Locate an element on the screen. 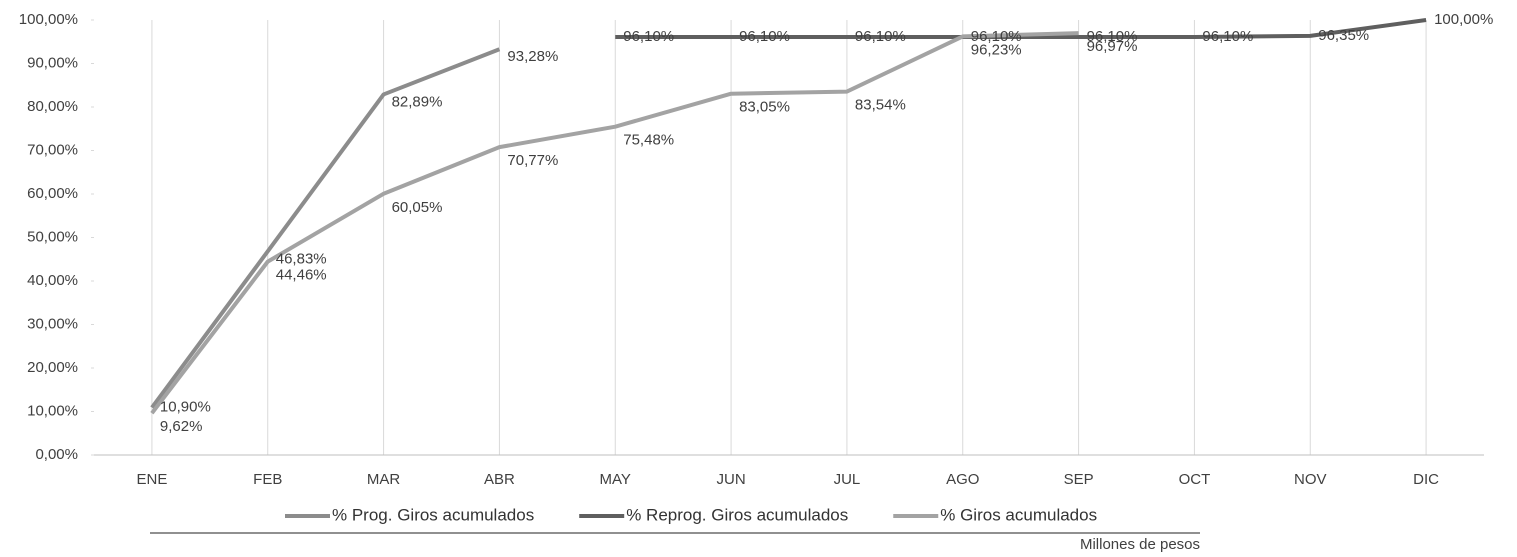 The height and width of the screenshot is (557, 1517). x-tick-label: ENE is located at coordinates (151, 479).